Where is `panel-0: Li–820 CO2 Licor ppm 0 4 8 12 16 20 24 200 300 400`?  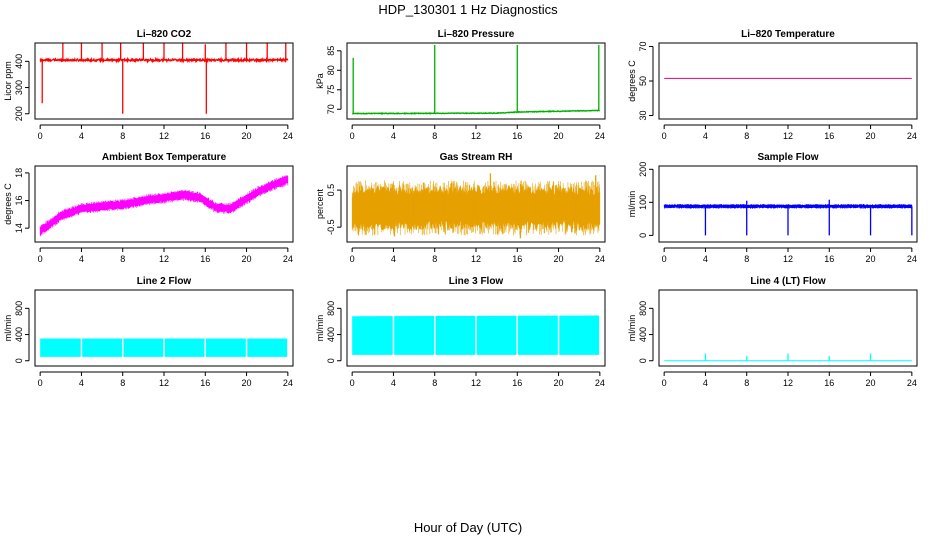 panel-0: Li–820 CO2 Licor ppm 0 4 8 12 16 20 24 200 300 400 is located at coordinates (148, 85).